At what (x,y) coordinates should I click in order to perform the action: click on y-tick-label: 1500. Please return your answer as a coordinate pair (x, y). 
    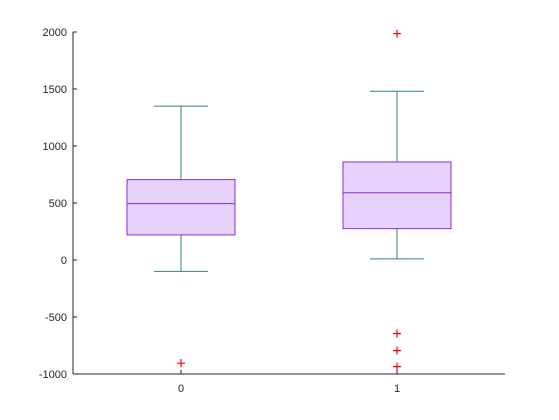
    Looking at the image, I should click on (55, 90).